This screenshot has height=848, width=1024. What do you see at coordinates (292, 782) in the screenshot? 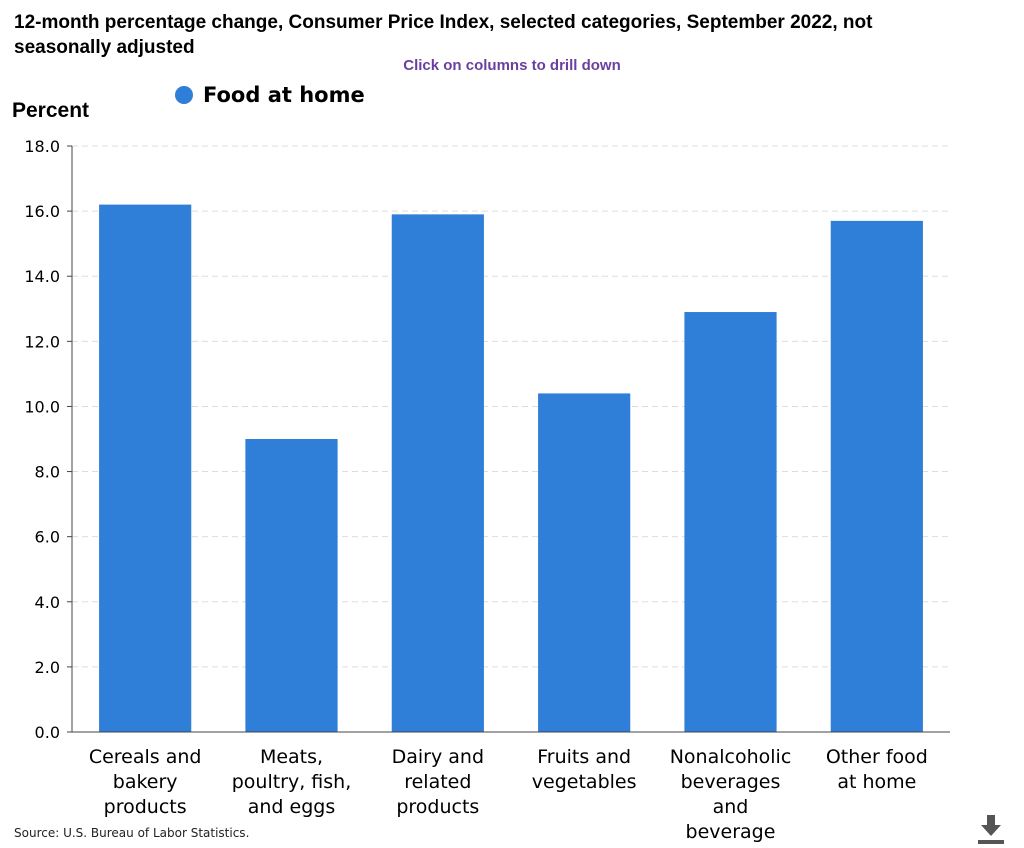
I see `x-tick-label: Meats, poultry, fish, and eggs` at bounding box center [292, 782].